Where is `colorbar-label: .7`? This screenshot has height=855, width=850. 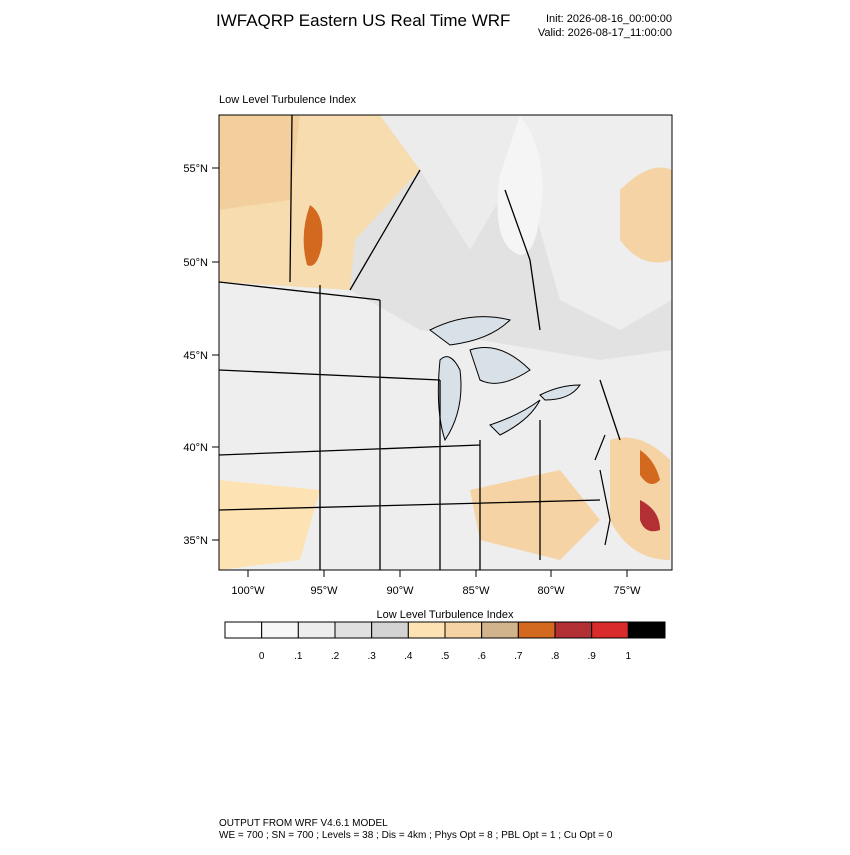 colorbar-label: .7 is located at coordinates (518, 656).